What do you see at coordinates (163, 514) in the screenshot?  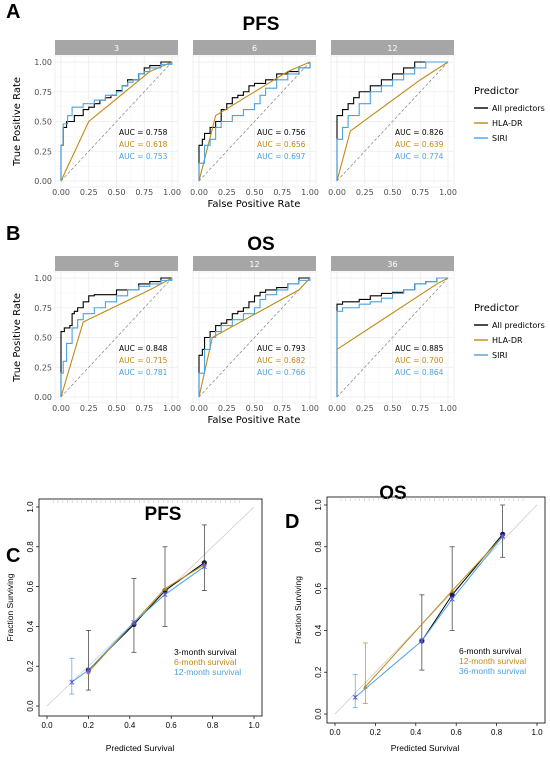 I see `panel-title: PFS` at bounding box center [163, 514].